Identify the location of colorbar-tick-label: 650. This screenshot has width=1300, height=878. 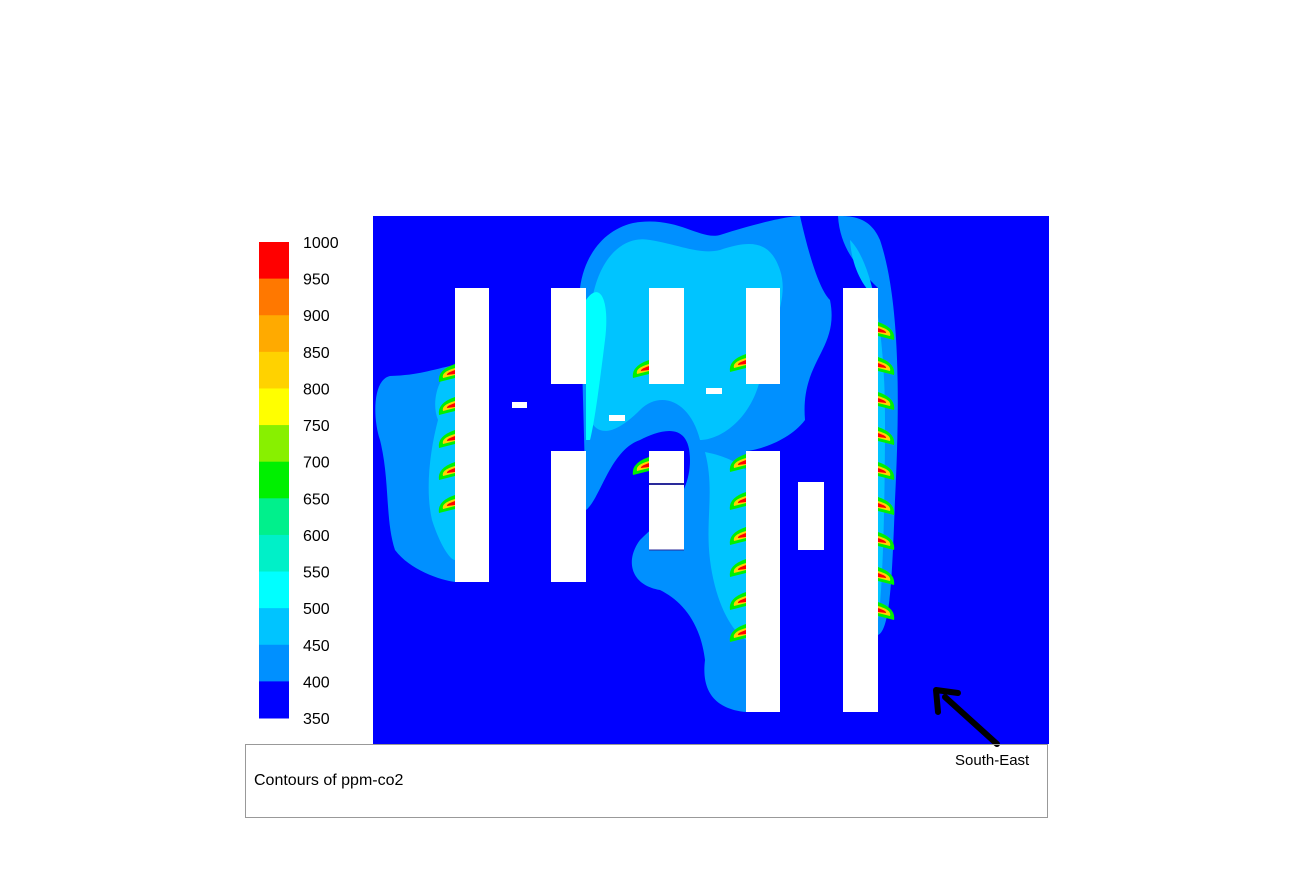
(316, 499).